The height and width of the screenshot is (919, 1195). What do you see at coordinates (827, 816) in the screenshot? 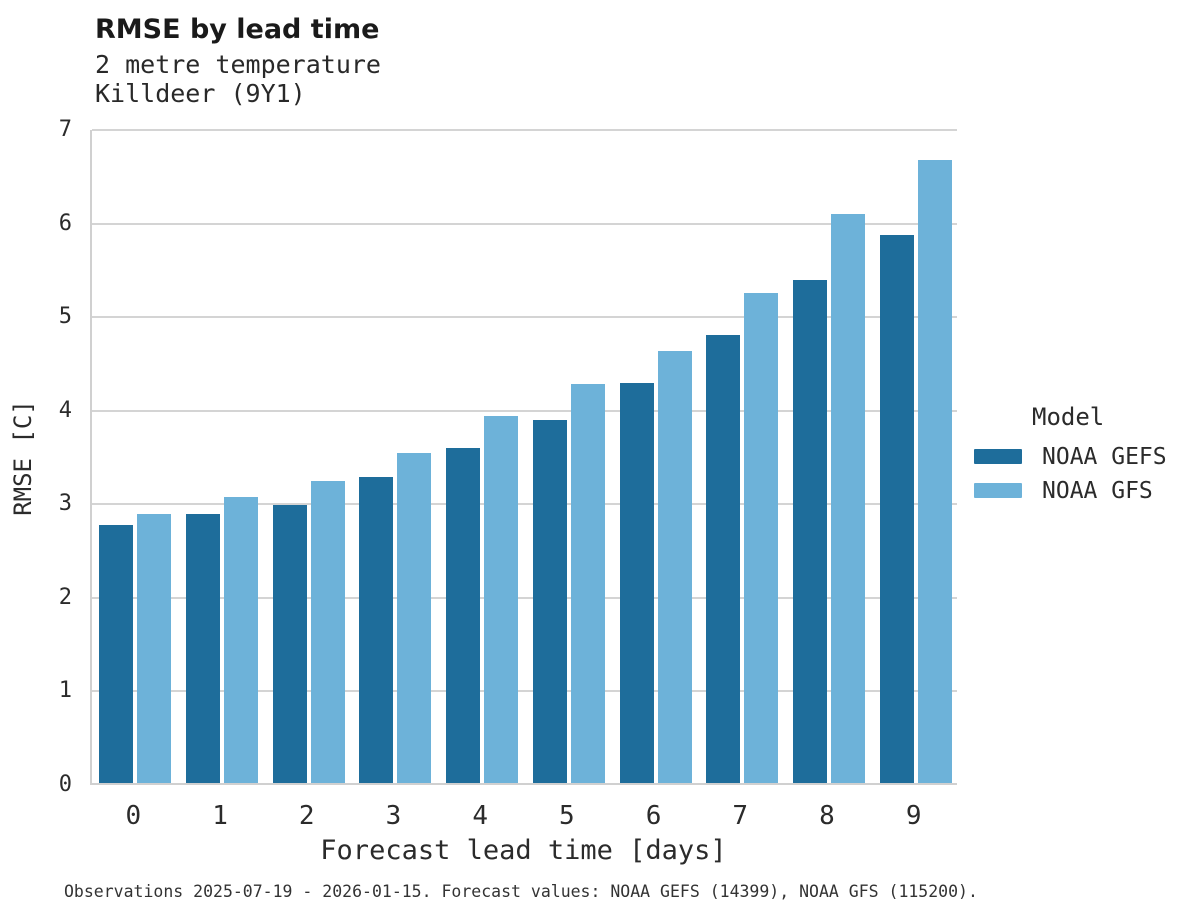
I see `x-tick-8: 8` at bounding box center [827, 816].